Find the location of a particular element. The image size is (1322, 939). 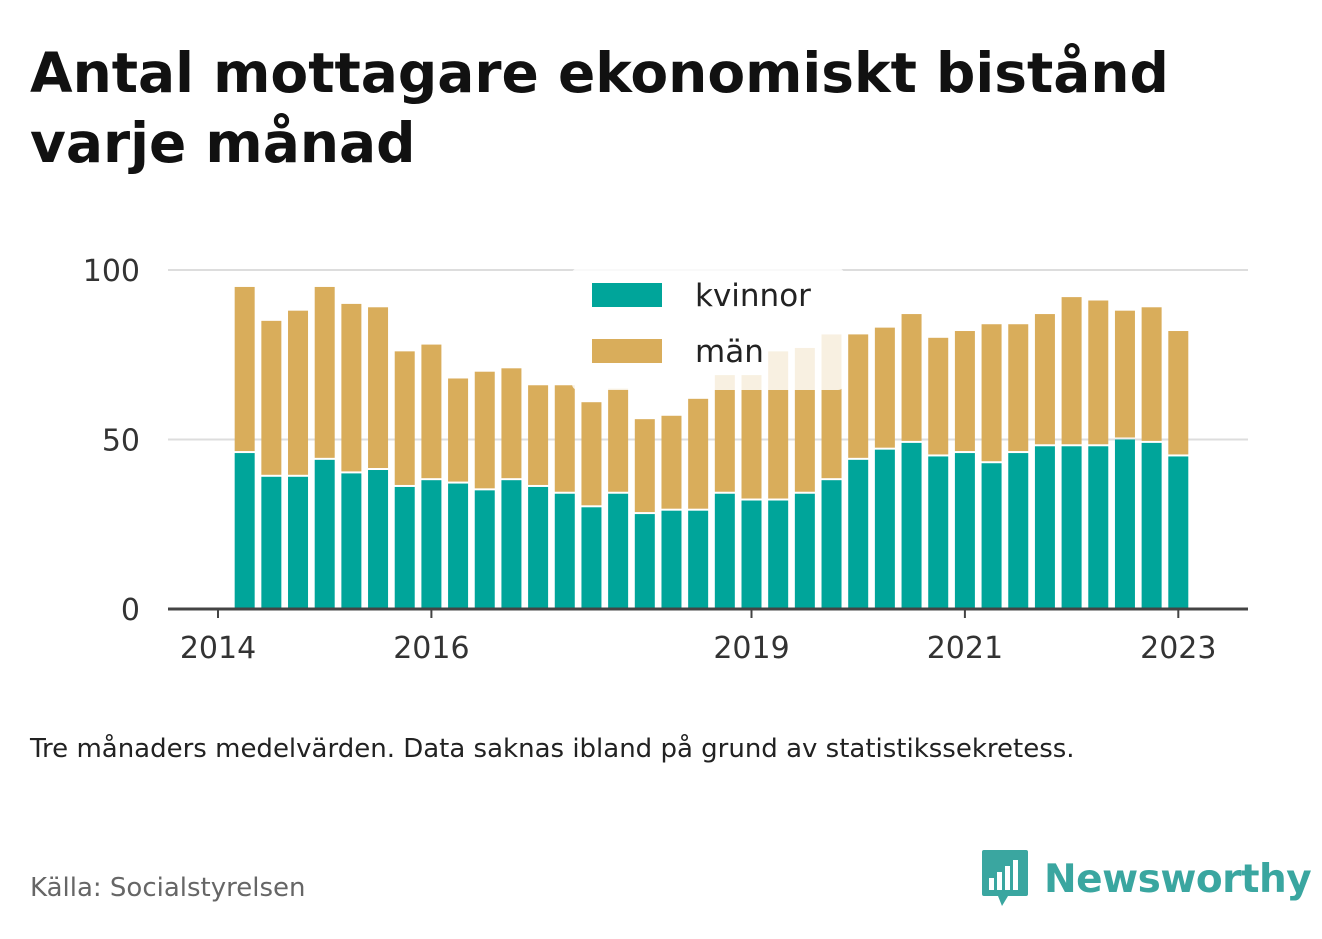

brand-name: Newsworthy is located at coordinates (1178, 879).